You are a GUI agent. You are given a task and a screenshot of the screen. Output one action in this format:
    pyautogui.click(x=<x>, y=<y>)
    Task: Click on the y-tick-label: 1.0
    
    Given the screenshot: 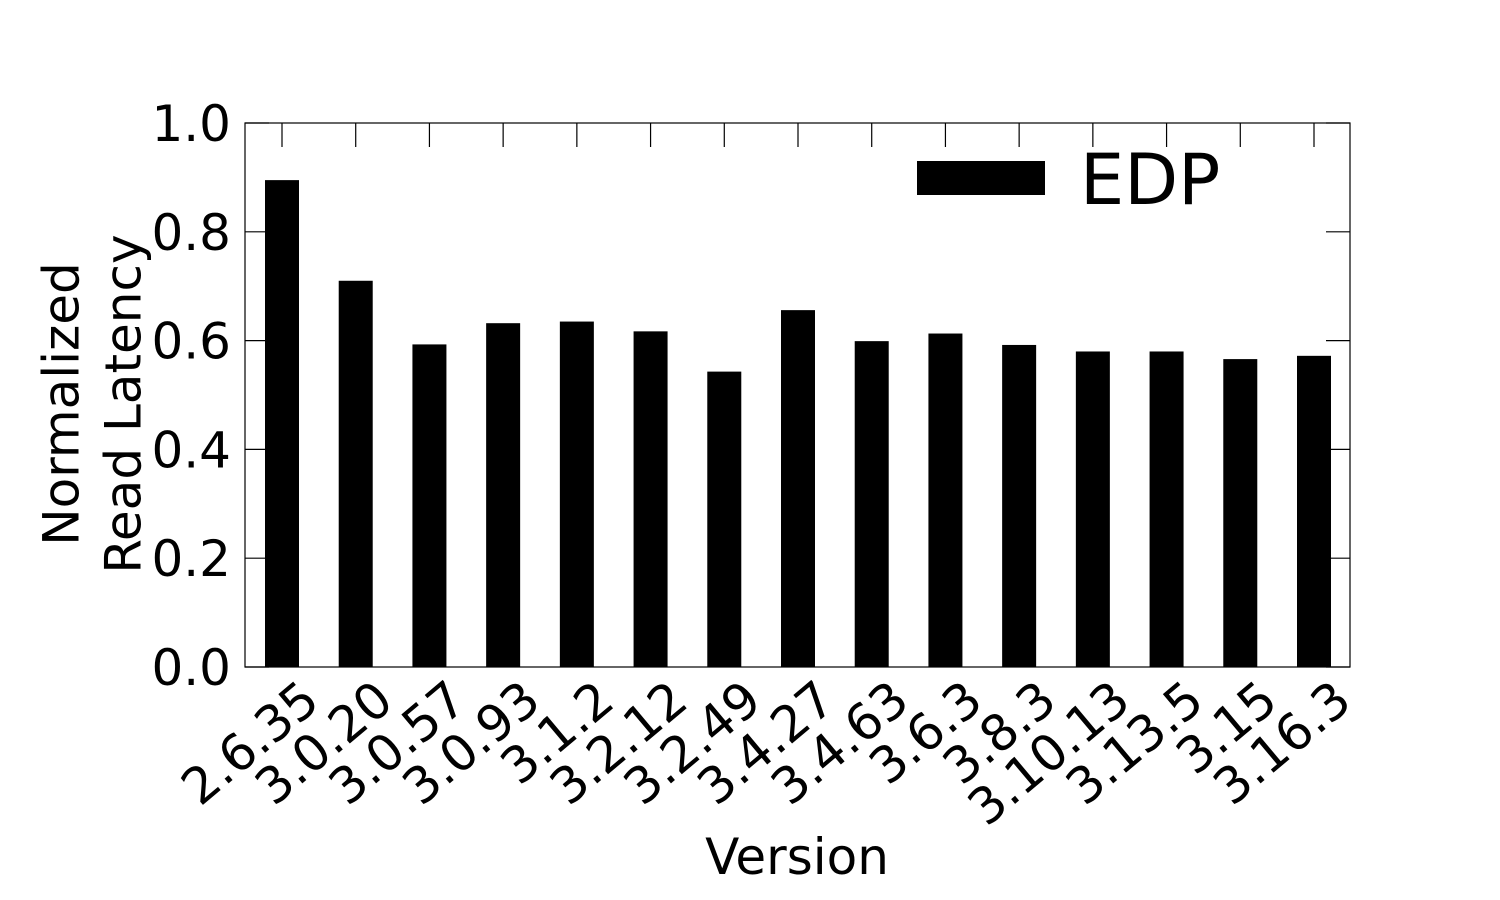 What is the action you would take?
    pyautogui.click(x=191, y=124)
    